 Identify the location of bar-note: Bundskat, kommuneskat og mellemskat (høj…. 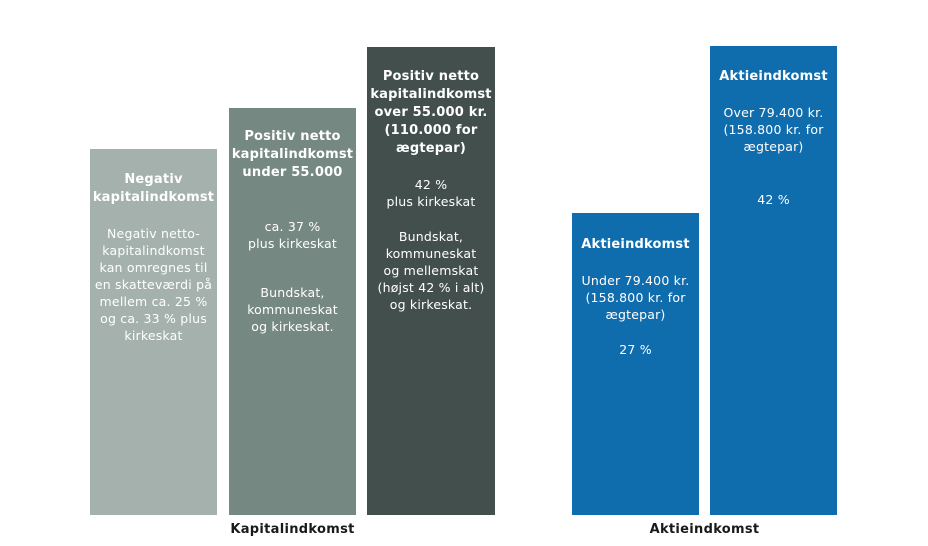
(431, 270).